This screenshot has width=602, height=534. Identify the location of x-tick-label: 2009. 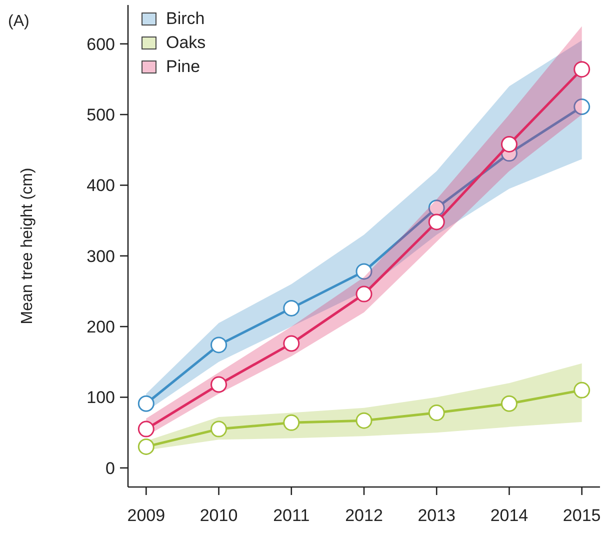
(146, 515).